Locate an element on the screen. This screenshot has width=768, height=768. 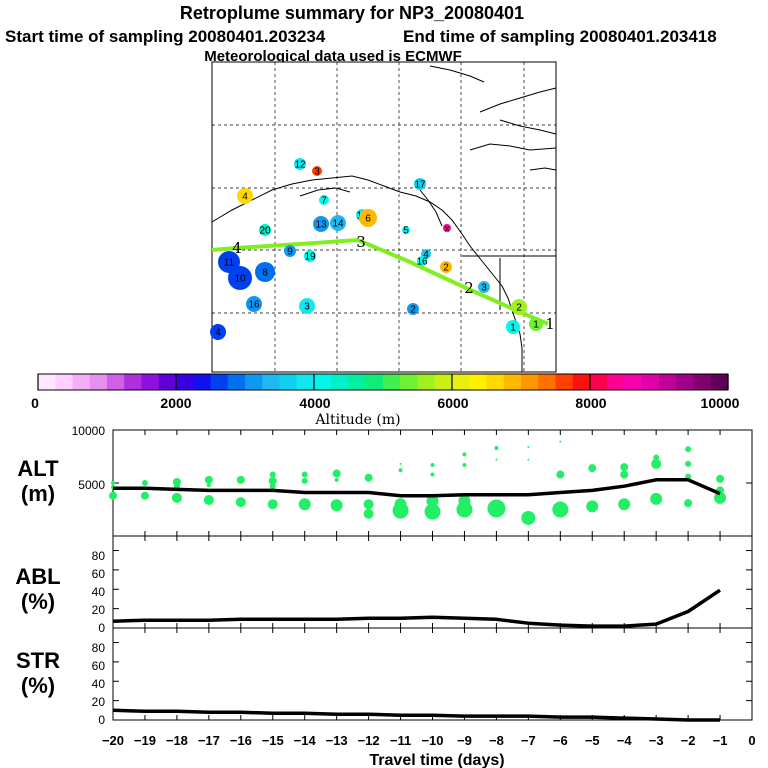
trajectory-day-label: 1 is located at coordinates (550, 324).